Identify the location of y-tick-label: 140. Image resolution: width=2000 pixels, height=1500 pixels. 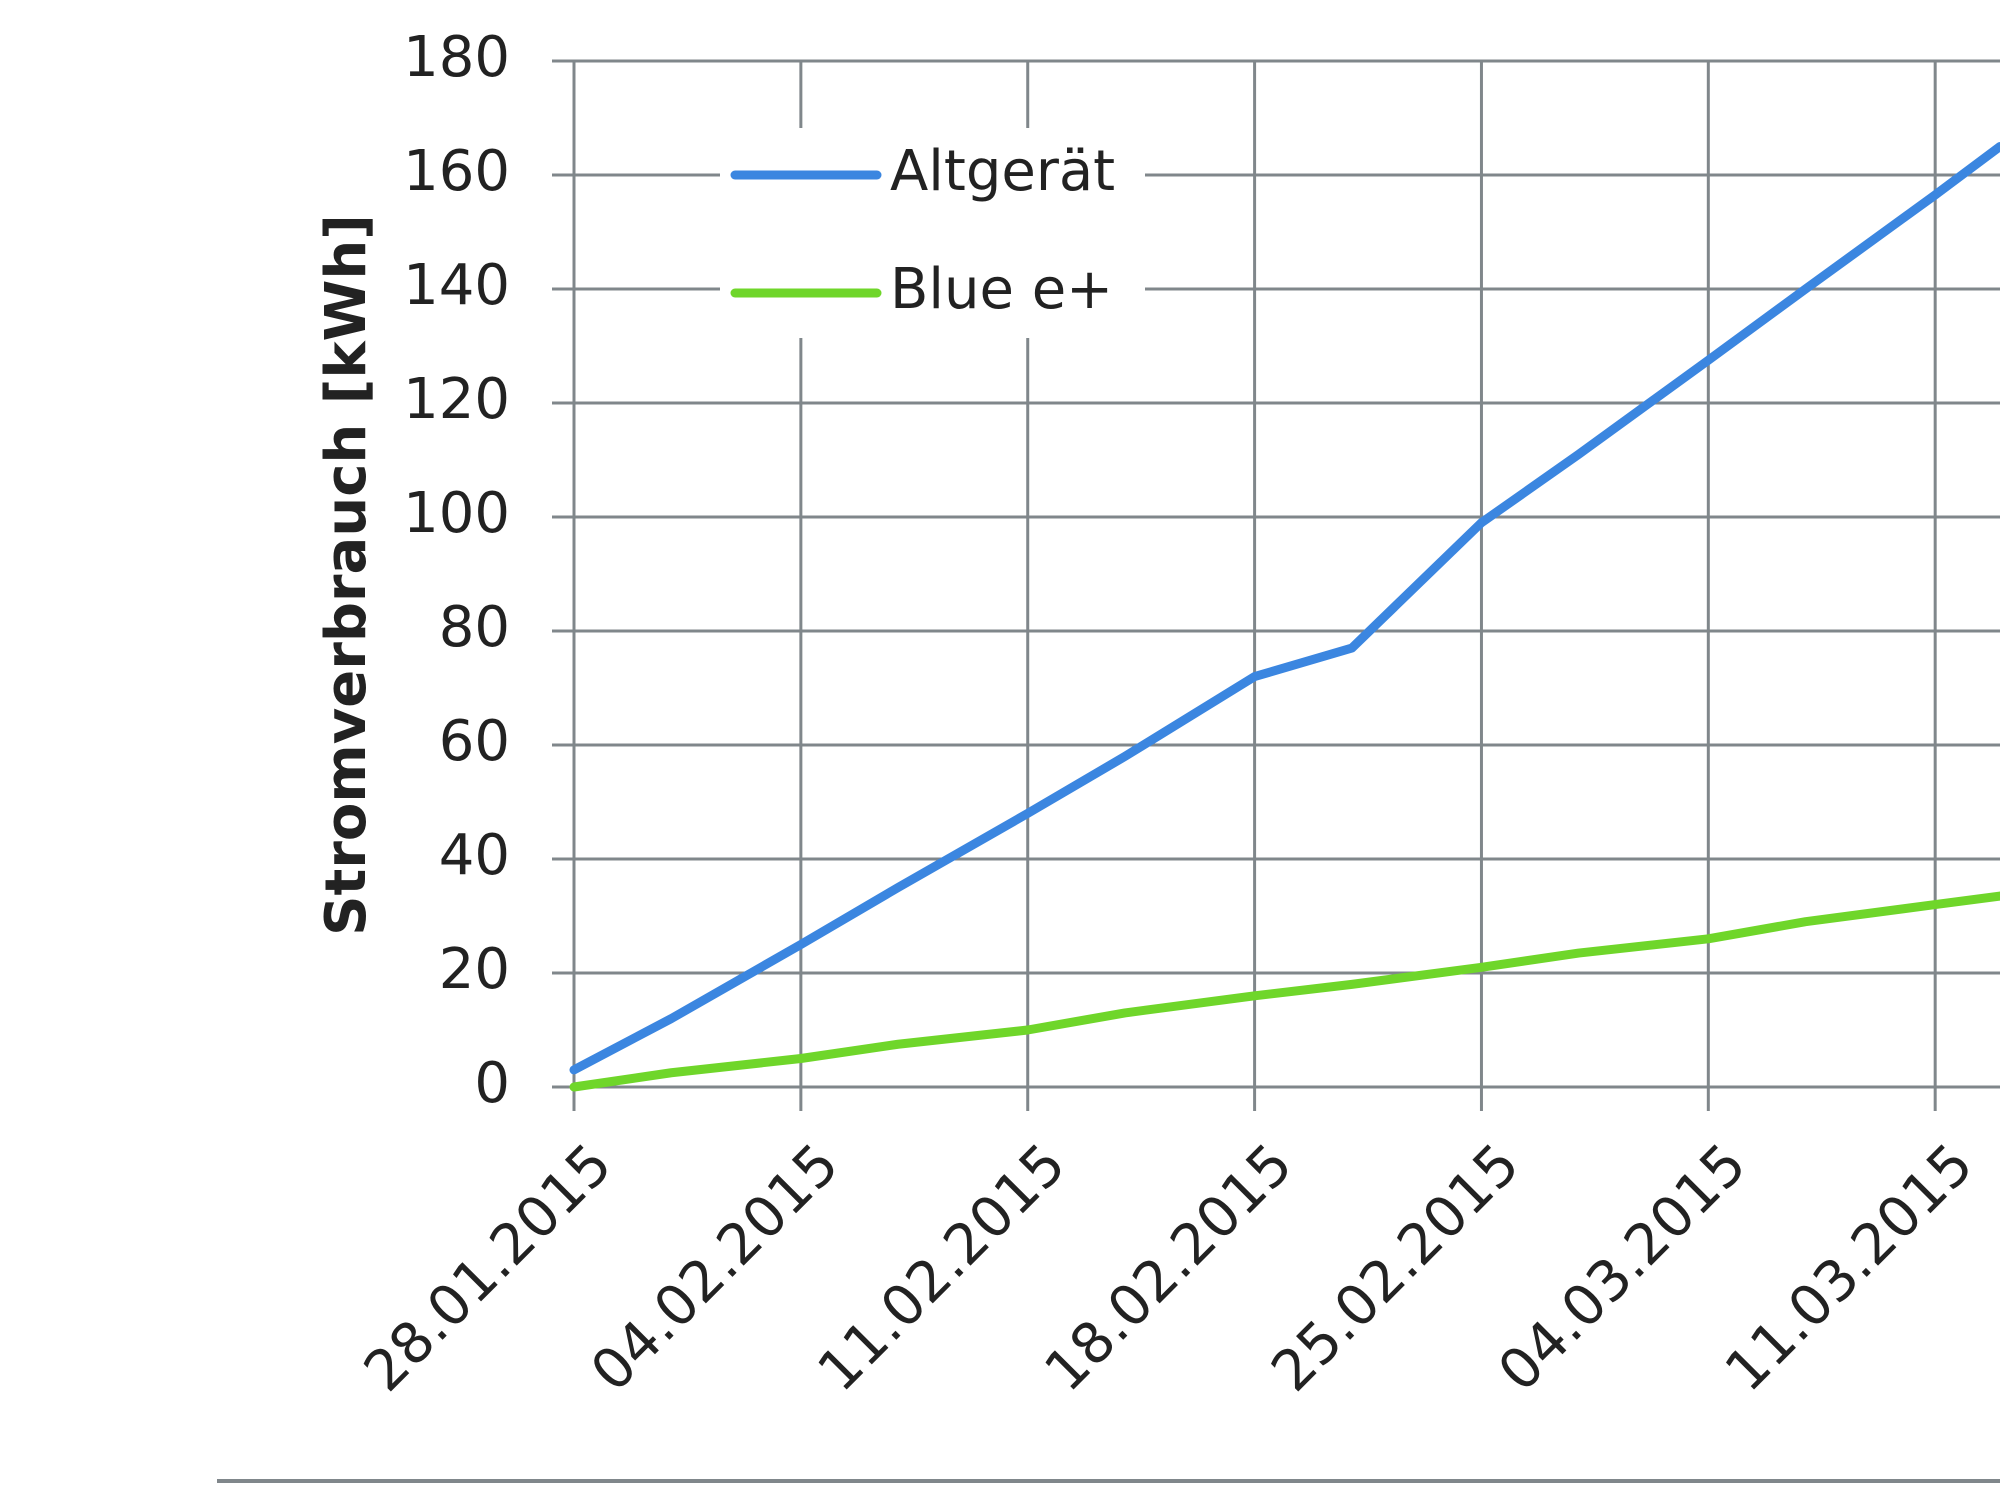
(456, 285).